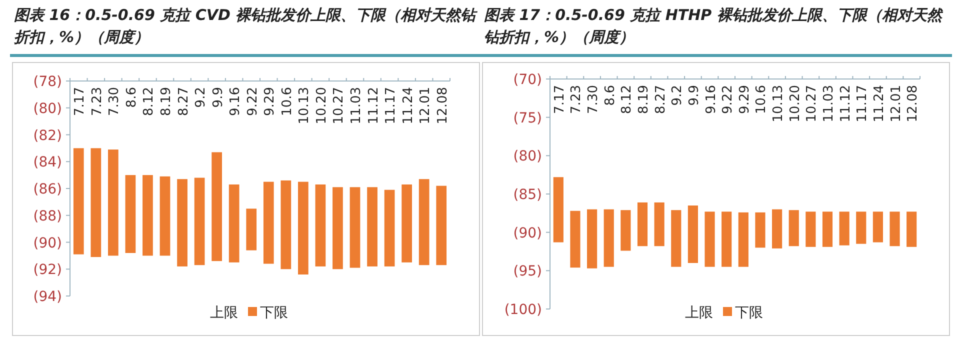 The height and width of the screenshot is (340, 955). What do you see at coordinates (699, 313) in the screenshot?
I see `annotation: 上限` at bounding box center [699, 313].